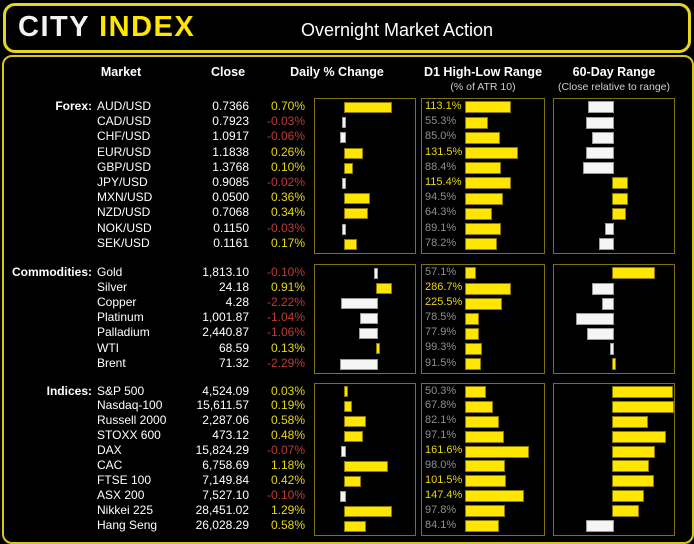 This screenshot has width=694, height=544. Describe the element at coordinates (222, 524) in the screenshot. I see `close-value: 26,028.29` at that location.